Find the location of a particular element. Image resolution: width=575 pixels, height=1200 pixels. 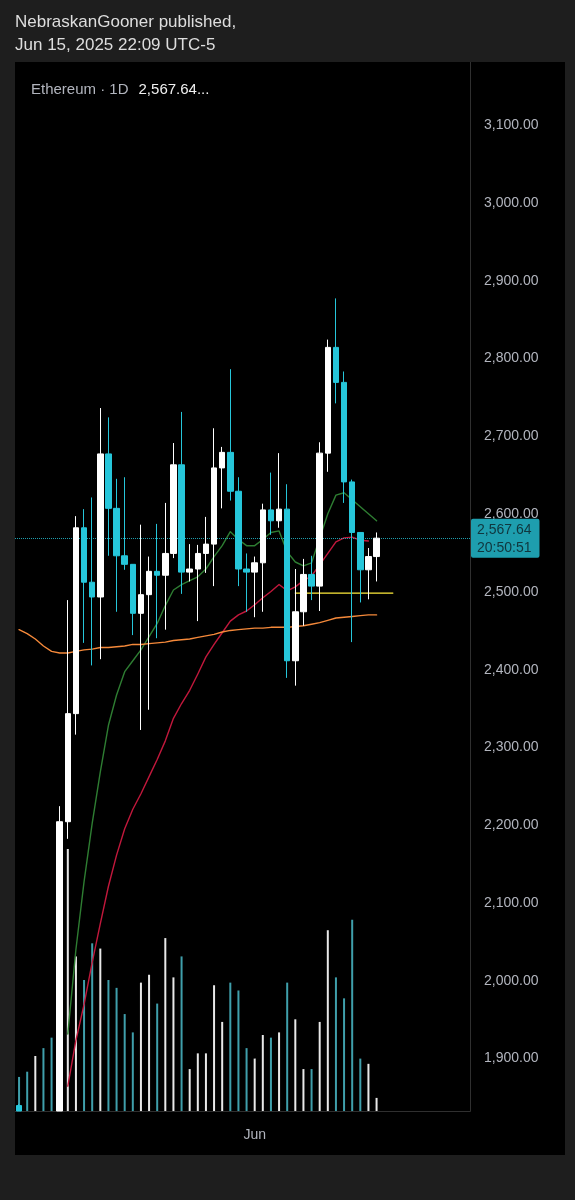

y-tick-label: 2,900.00 is located at coordinates (511, 279).